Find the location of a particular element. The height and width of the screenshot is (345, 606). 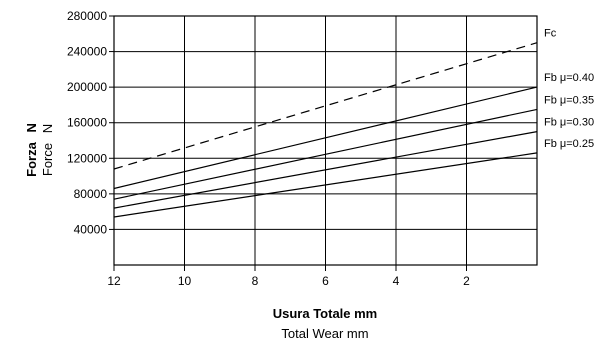

y-tick-label: 120000 is located at coordinates (87, 158).